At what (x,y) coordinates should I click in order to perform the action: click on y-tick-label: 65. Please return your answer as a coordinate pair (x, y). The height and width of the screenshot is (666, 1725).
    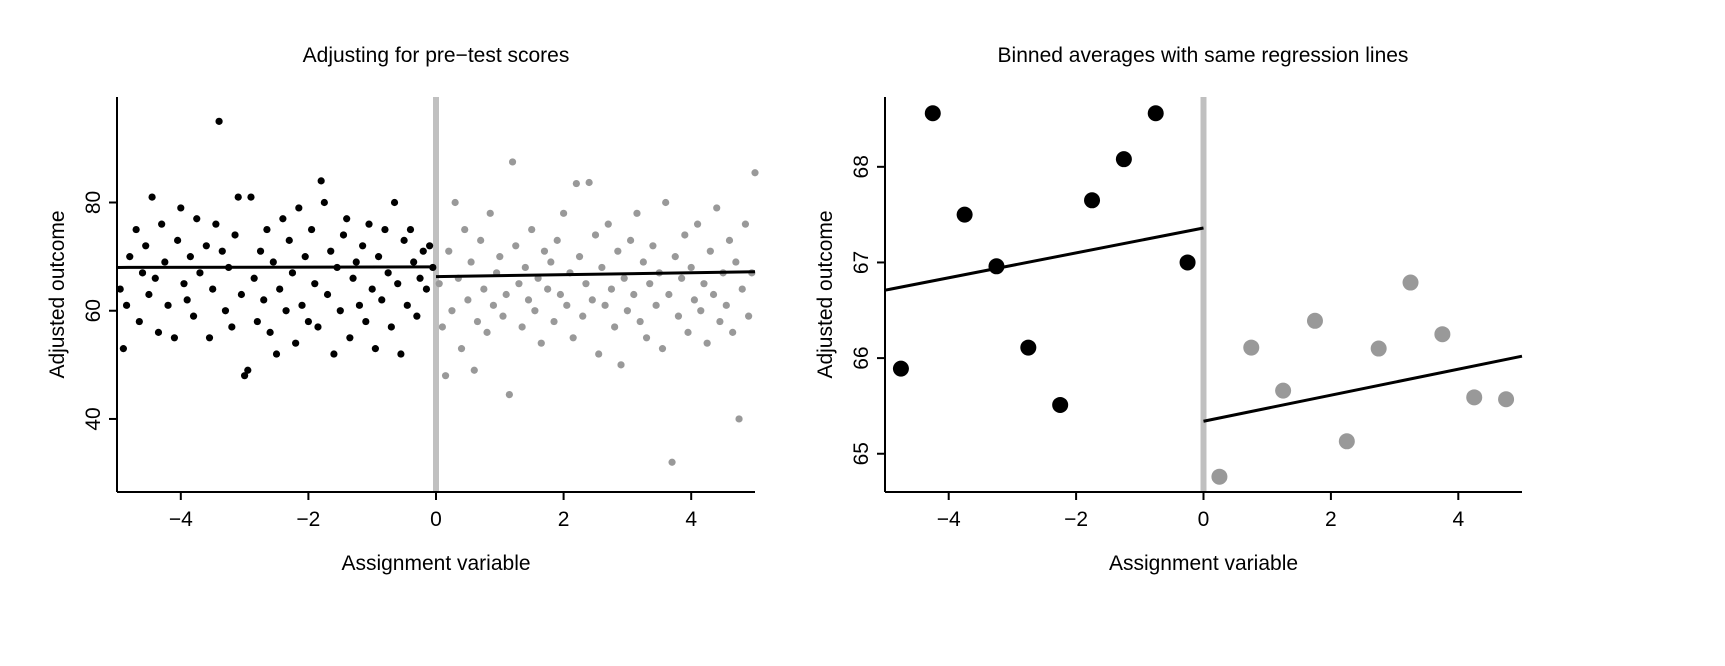
    Looking at the image, I should click on (861, 453).